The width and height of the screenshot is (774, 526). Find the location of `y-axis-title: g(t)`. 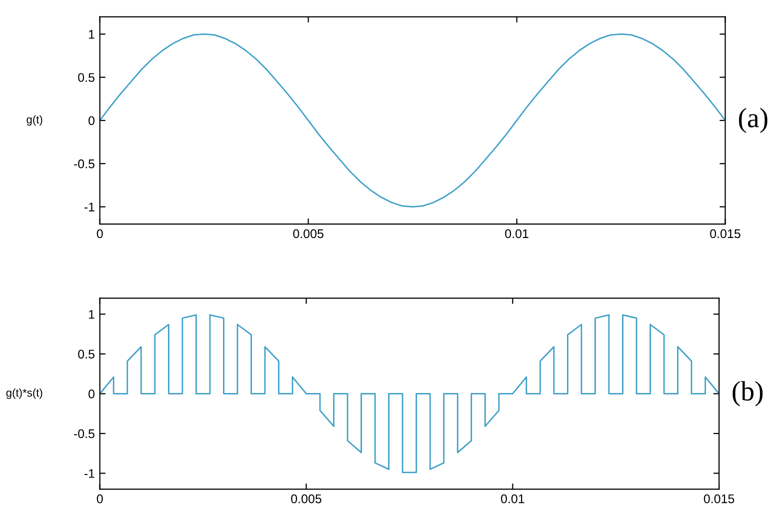

y-axis-title: g(t) is located at coordinates (34, 120).